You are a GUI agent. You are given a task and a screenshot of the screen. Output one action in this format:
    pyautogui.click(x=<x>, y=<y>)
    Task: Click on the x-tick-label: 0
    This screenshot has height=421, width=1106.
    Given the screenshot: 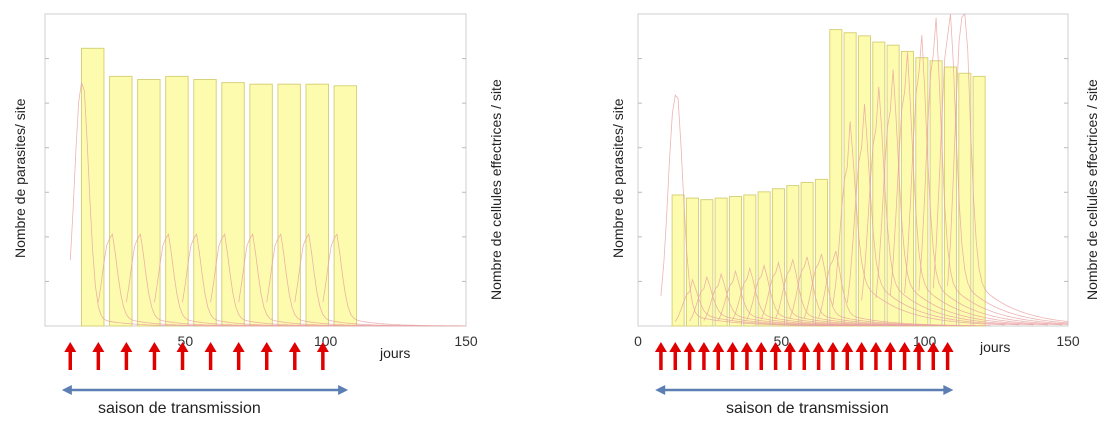 What is the action you would take?
    pyautogui.click(x=638, y=341)
    